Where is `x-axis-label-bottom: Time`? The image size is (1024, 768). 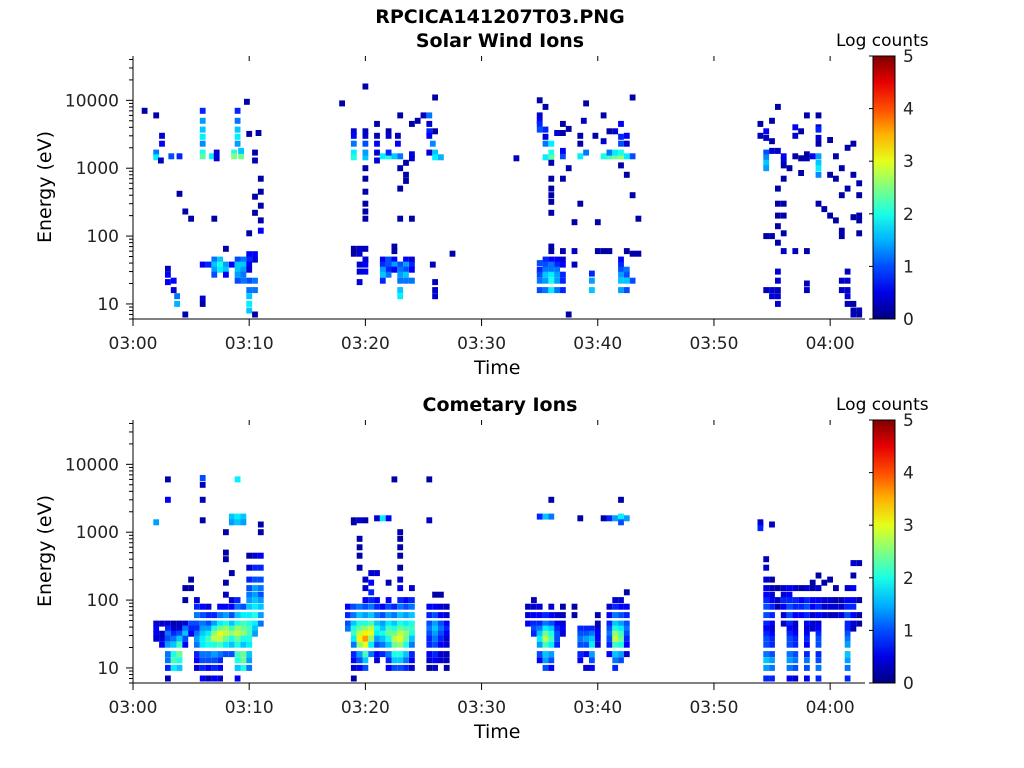
x-axis-label-bottom: Time is located at coordinates (497, 732).